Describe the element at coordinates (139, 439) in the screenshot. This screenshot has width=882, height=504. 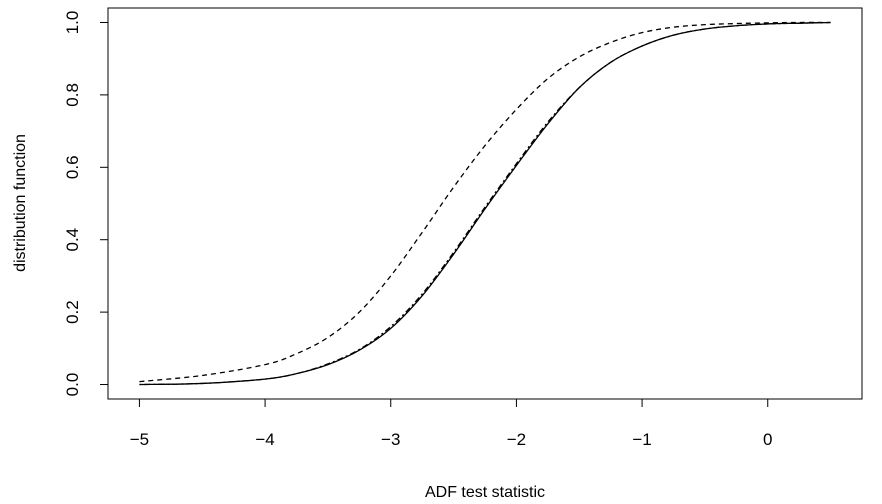
I see `x-tick-label: −5` at that location.